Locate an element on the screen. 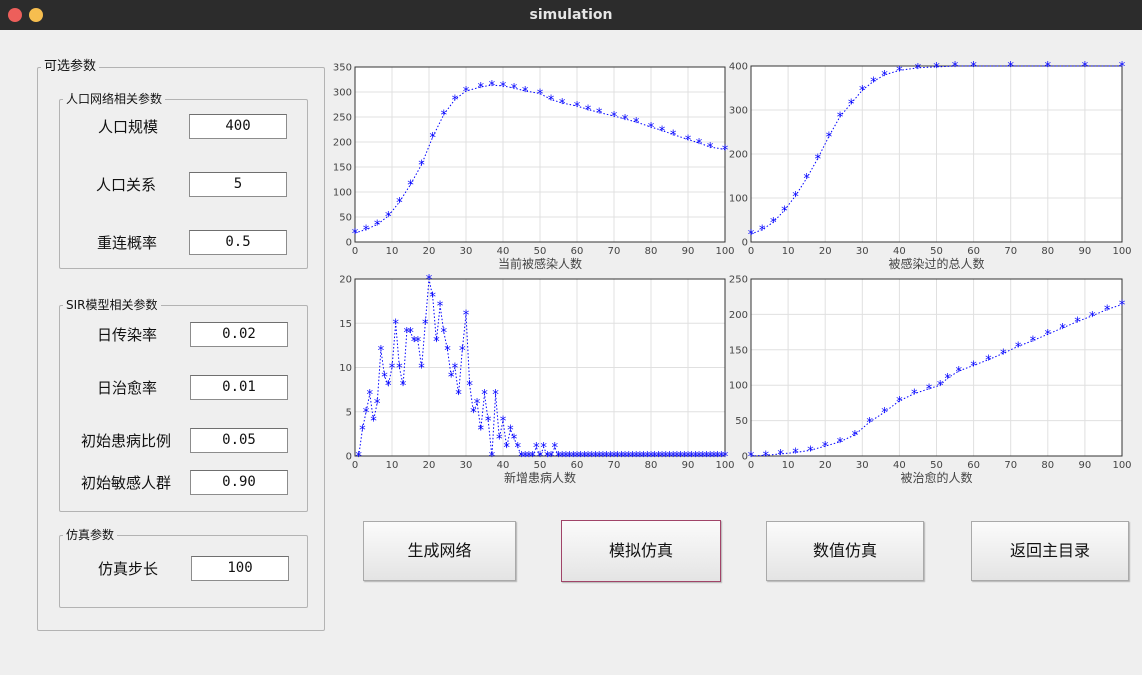 This screenshot has height=675, width=1142. x-axis-label: 当前被感染人数 is located at coordinates (540, 263).